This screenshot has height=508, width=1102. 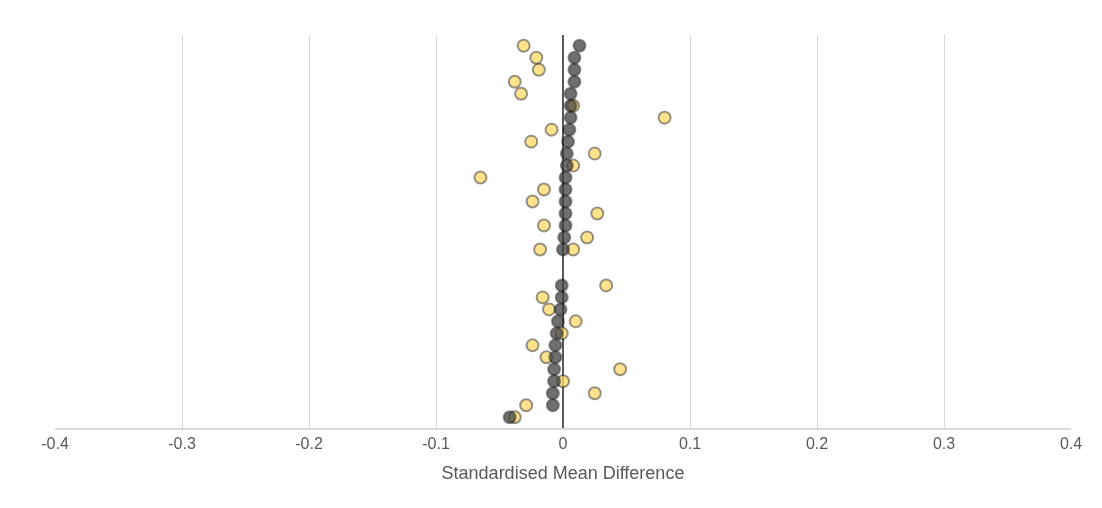 I want to click on x-tick-label: 0, so click(x=563, y=444).